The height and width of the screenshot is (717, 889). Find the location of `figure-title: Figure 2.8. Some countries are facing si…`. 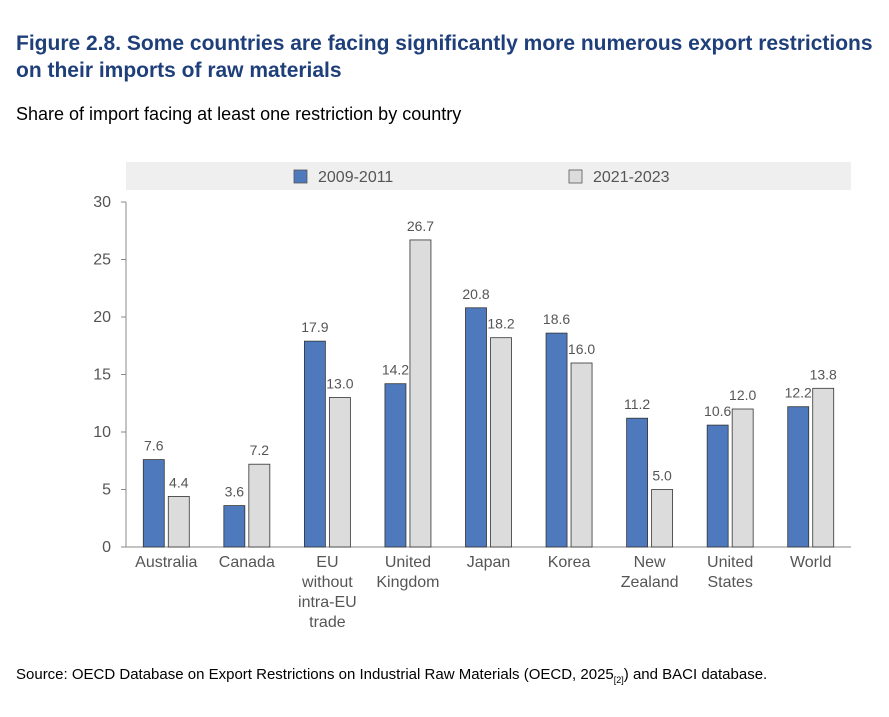

figure-title: Figure 2.8. Some countries are facing si… is located at coordinates (444, 57).